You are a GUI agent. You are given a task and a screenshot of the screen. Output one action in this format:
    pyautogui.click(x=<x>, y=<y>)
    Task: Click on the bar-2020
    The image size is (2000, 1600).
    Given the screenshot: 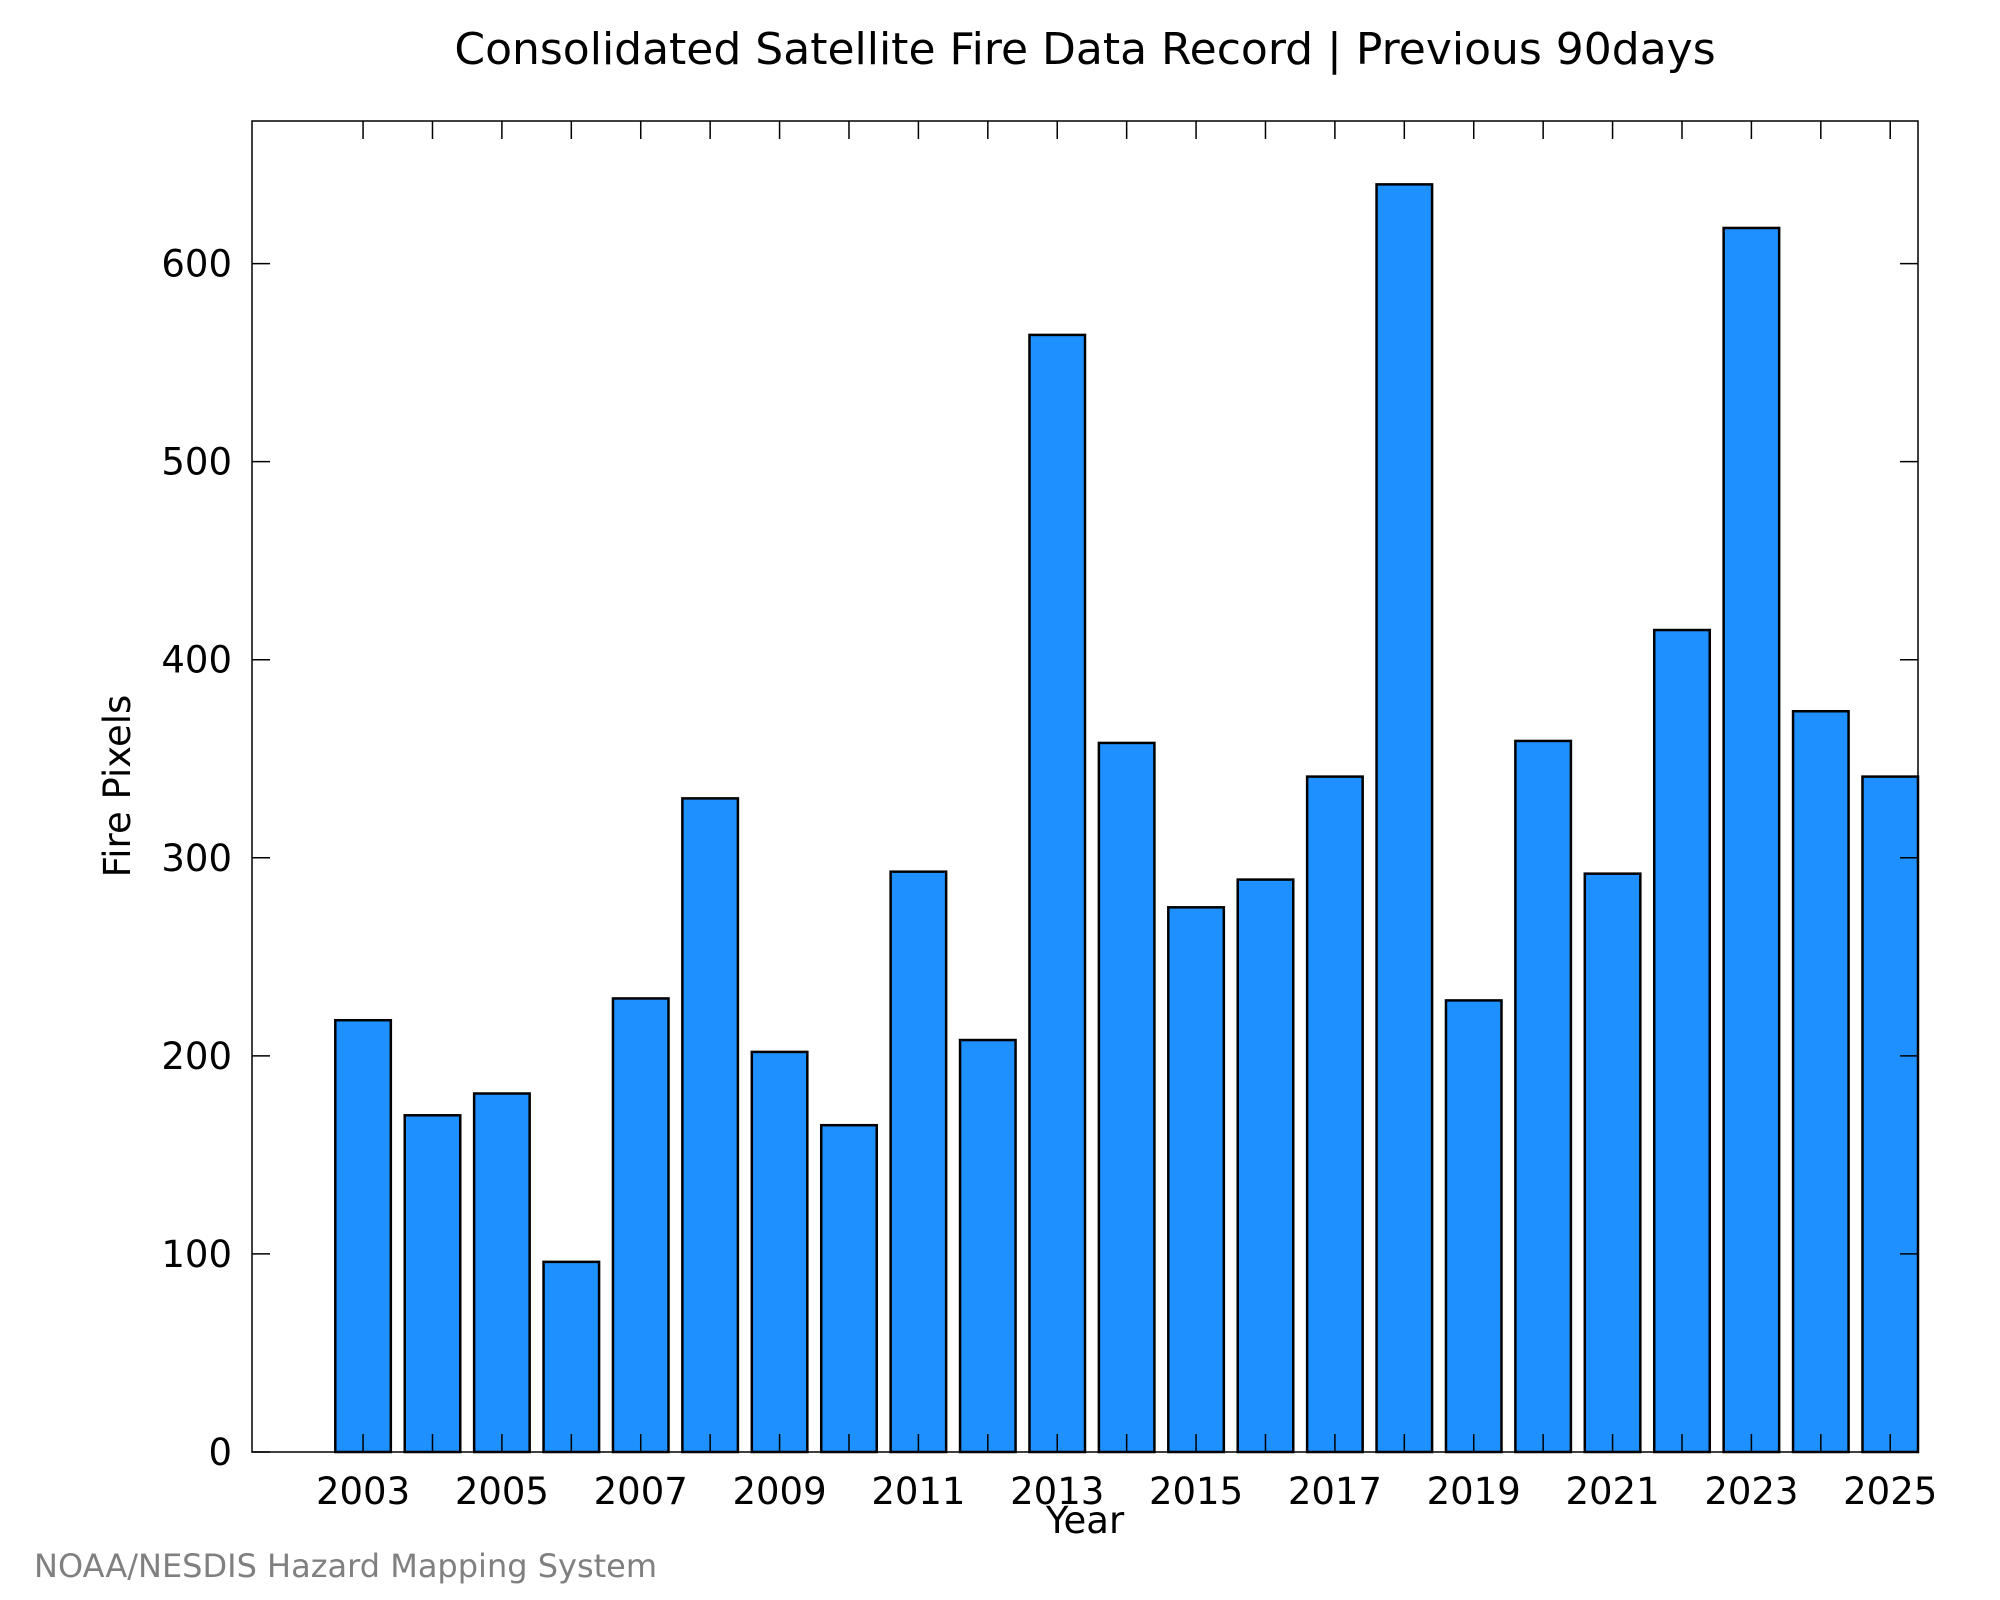 What is the action you would take?
    pyautogui.click(x=1543, y=1096)
    